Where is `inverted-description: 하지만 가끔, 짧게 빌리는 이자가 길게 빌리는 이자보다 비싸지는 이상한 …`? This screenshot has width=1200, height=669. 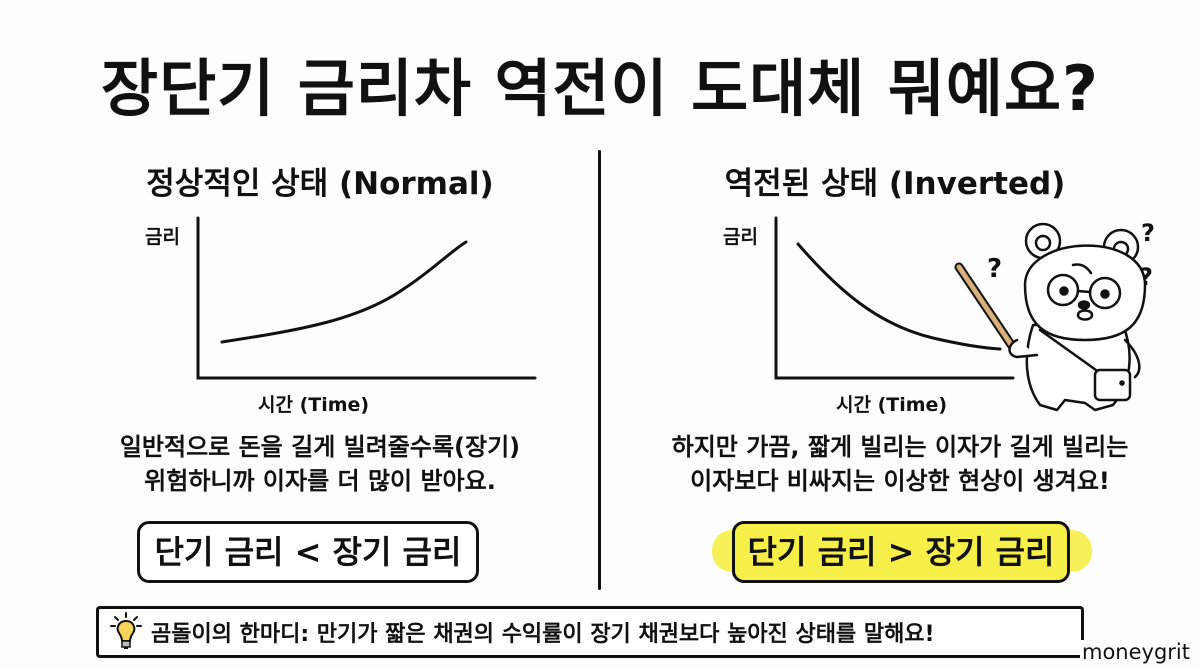
inverted-description: 하지만 가끔, 짧게 빌리는 이자가 길게 빌리는 이자보다 비싸지는 이상한 … is located at coordinates (900, 464).